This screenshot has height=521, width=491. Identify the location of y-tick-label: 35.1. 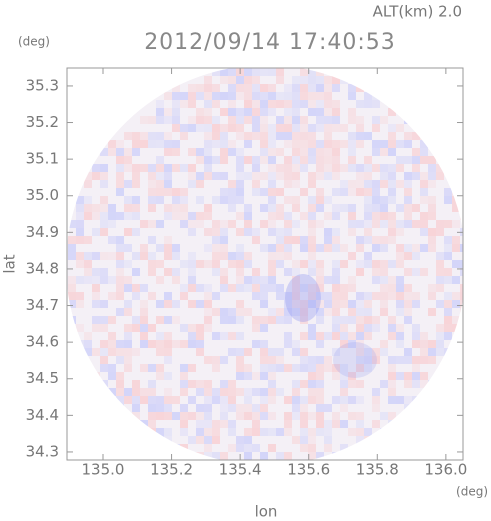
(42, 159).